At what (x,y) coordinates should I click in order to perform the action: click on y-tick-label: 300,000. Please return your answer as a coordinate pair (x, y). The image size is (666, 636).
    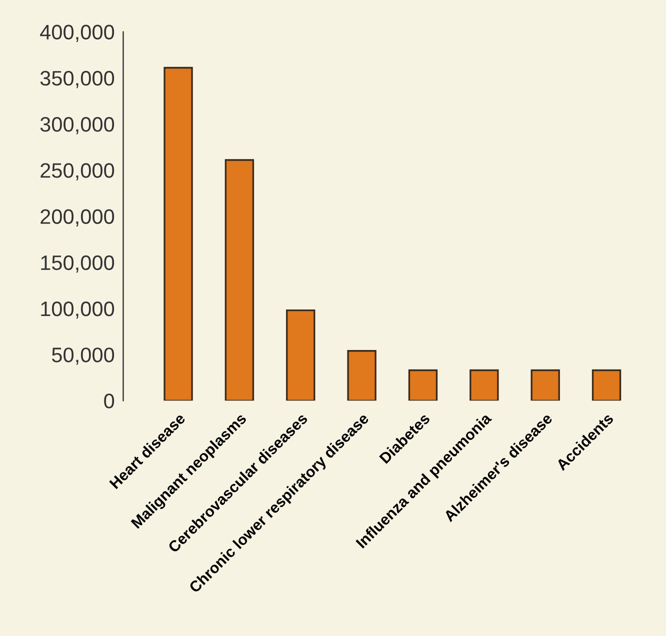
    Looking at the image, I should click on (77, 125).